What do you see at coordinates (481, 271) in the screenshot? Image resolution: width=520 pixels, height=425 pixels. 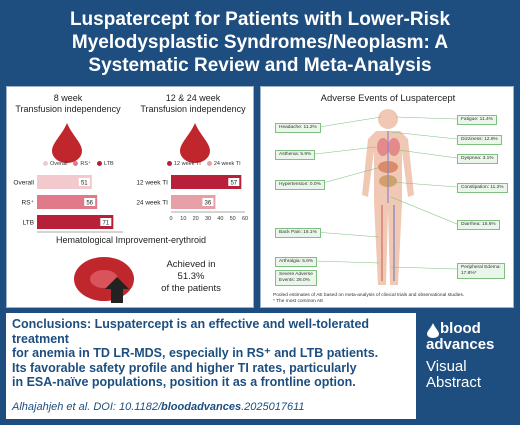 I see `ae-box-peripheral-edema: Peripheral Edema: 17.8%*` at bounding box center [481, 271].